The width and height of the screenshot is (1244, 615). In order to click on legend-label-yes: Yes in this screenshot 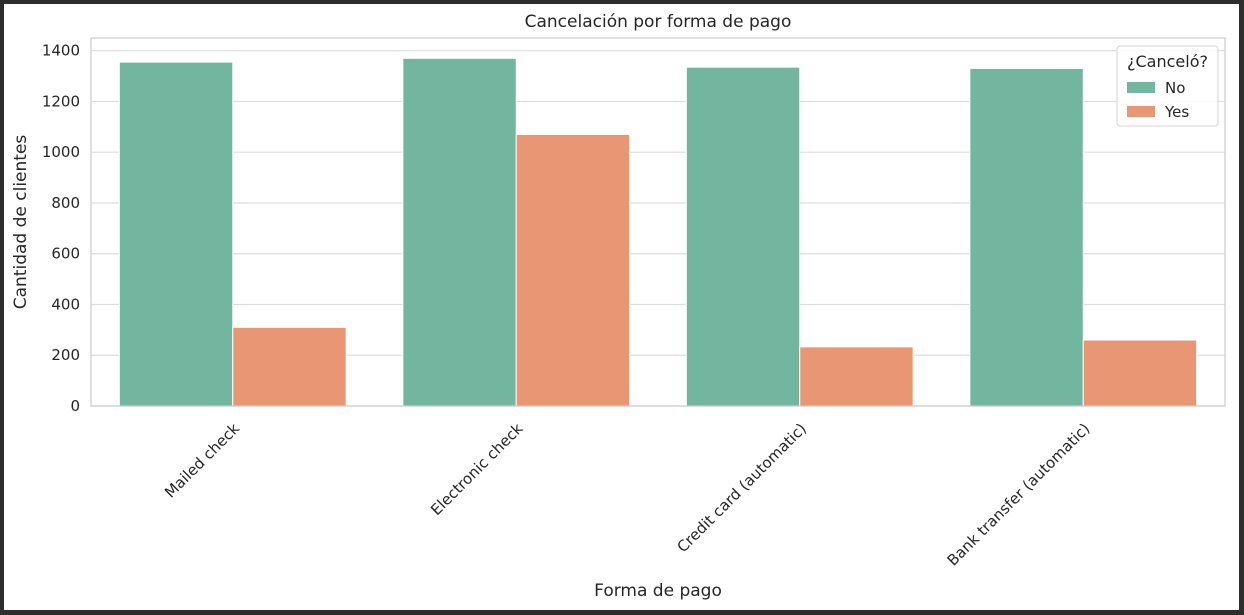, I will do `click(1176, 112)`.